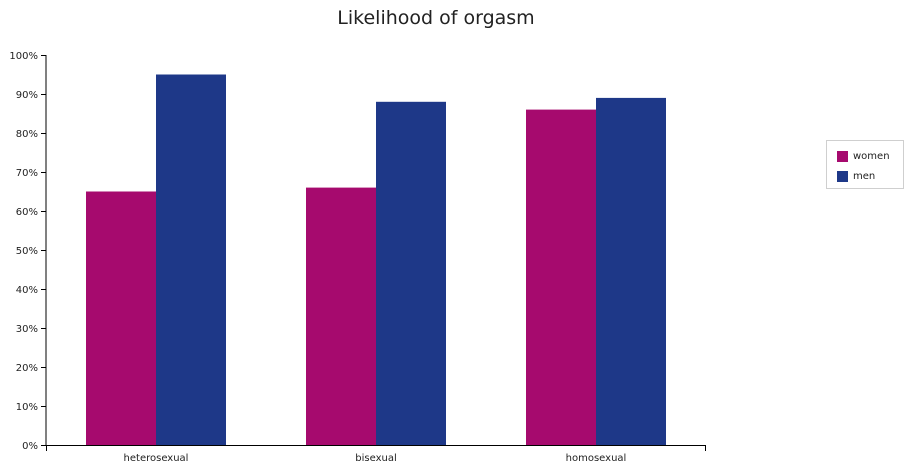 Image resolution: width=915 pixels, height=474 pixels. Describe the element at coordinates (596, 458) in the screenshot. I see `x-tick-label: homosexual` at that location.